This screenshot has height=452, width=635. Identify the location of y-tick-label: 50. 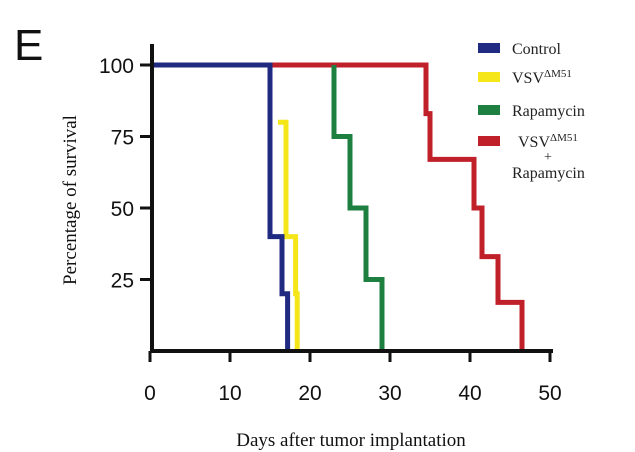
(122, 209).